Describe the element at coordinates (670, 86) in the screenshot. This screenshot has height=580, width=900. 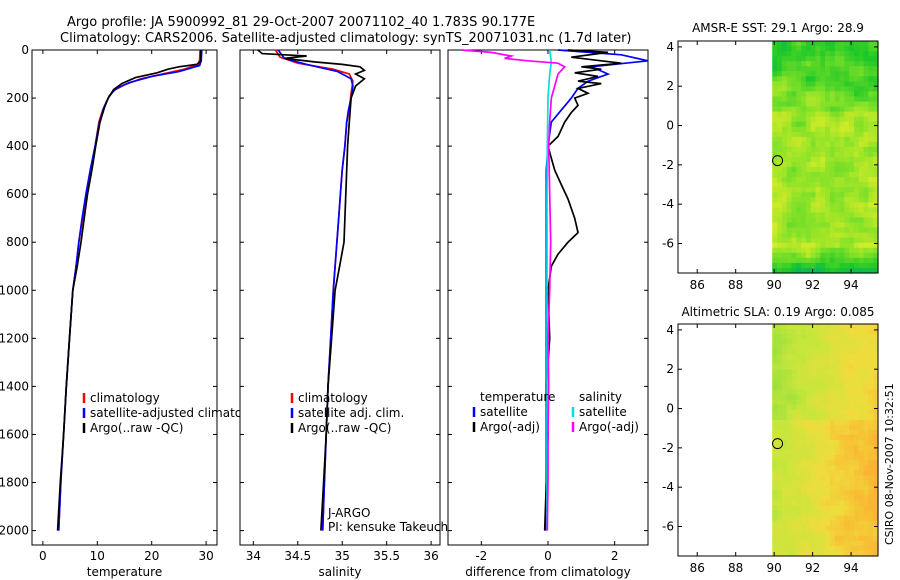
I see `y-tick-label: 2` at that location.